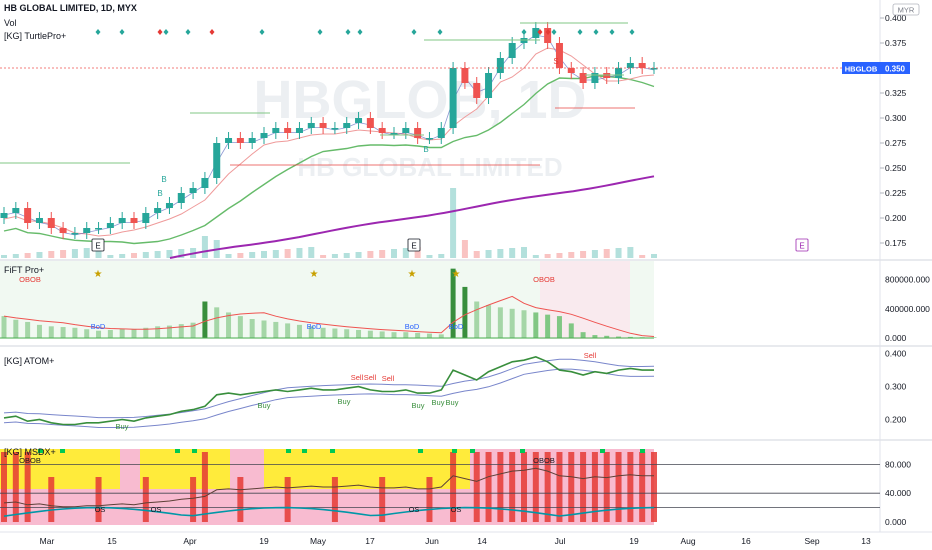 This screenshot has width=932, height=550. I want to click on price-axis-label: 0.200, so click(896, 218).